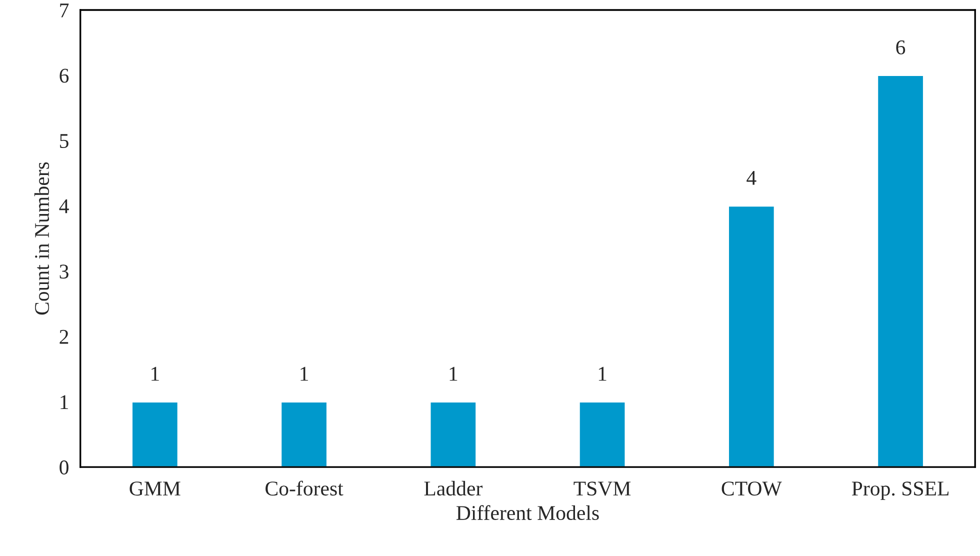  Describe the element at coordinates (64, 75) in the screenshot. I see `y-tick-label: 6` at that location.